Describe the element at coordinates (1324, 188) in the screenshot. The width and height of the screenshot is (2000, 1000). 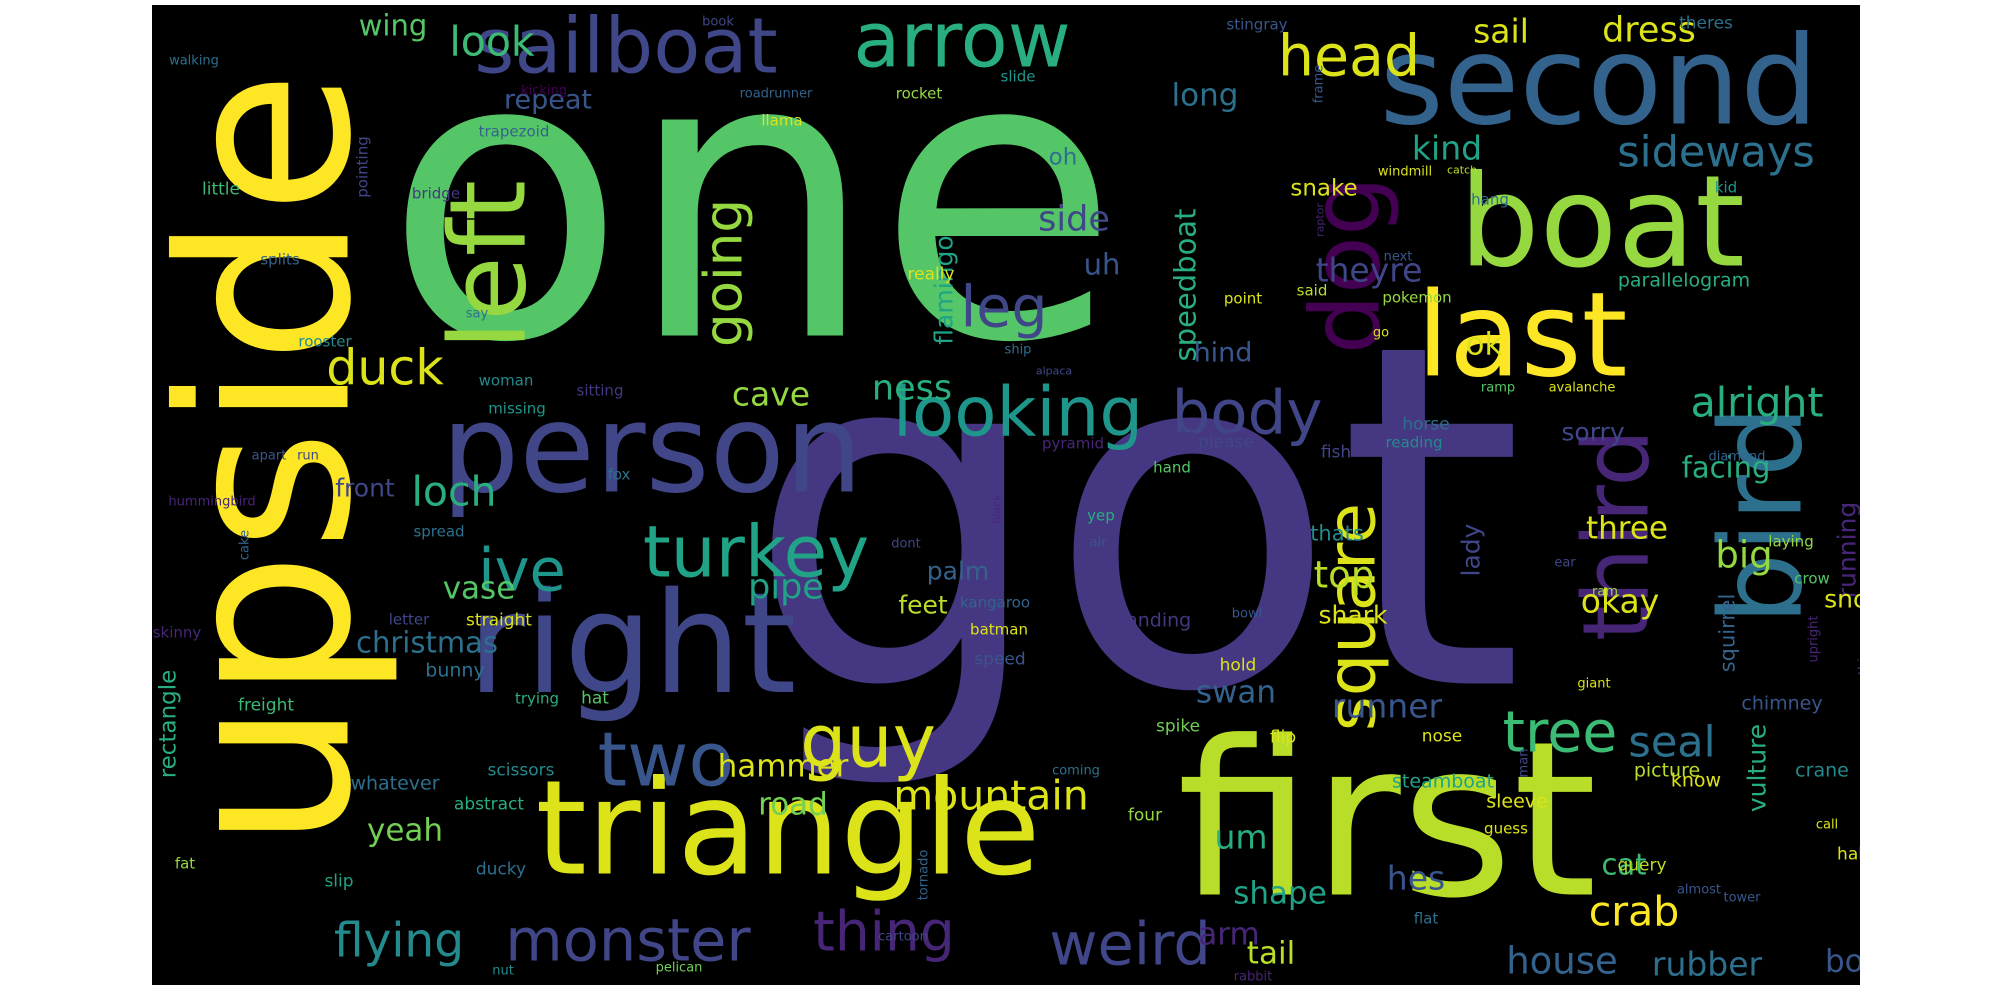
I see `word-snake: snake` at that location.